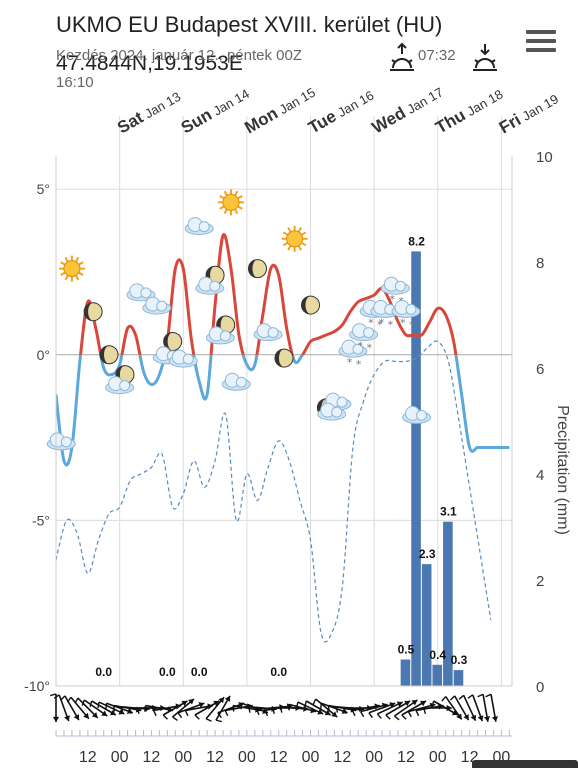 The width and height of the screenshot is (578, 768). Describe the element at coordinates (510, 123) in the screenshot. I see `day-name: Fri` at that location.